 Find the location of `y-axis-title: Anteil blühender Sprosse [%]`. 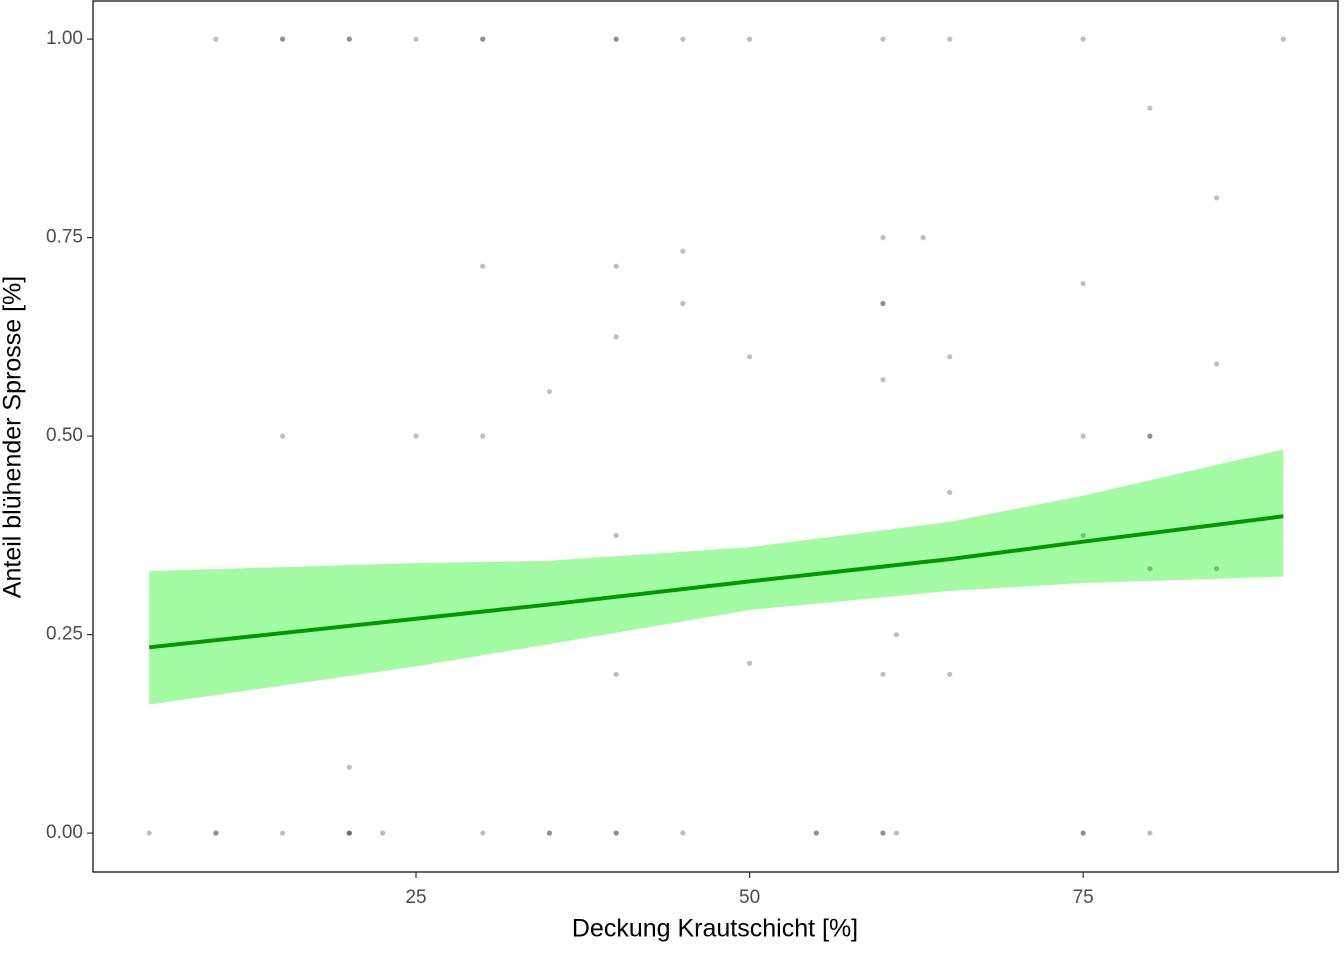

y-axis-title: Anteil blühender Sprosse [%] is located at coordinates (13, 437).